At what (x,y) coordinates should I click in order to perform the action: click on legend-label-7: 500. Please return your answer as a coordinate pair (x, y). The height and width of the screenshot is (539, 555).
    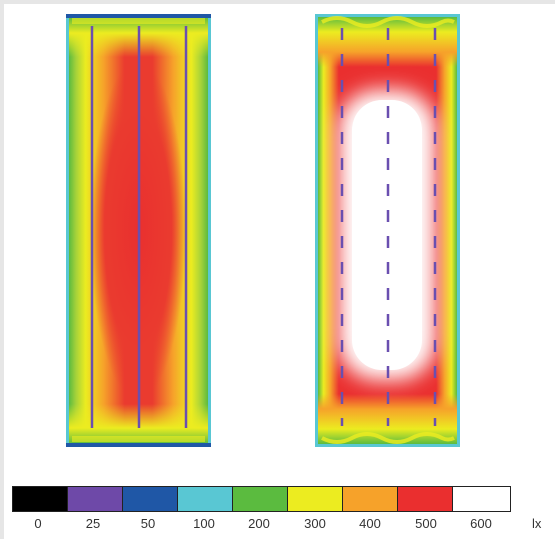
    Looking at the image, I should click on (426, 523).